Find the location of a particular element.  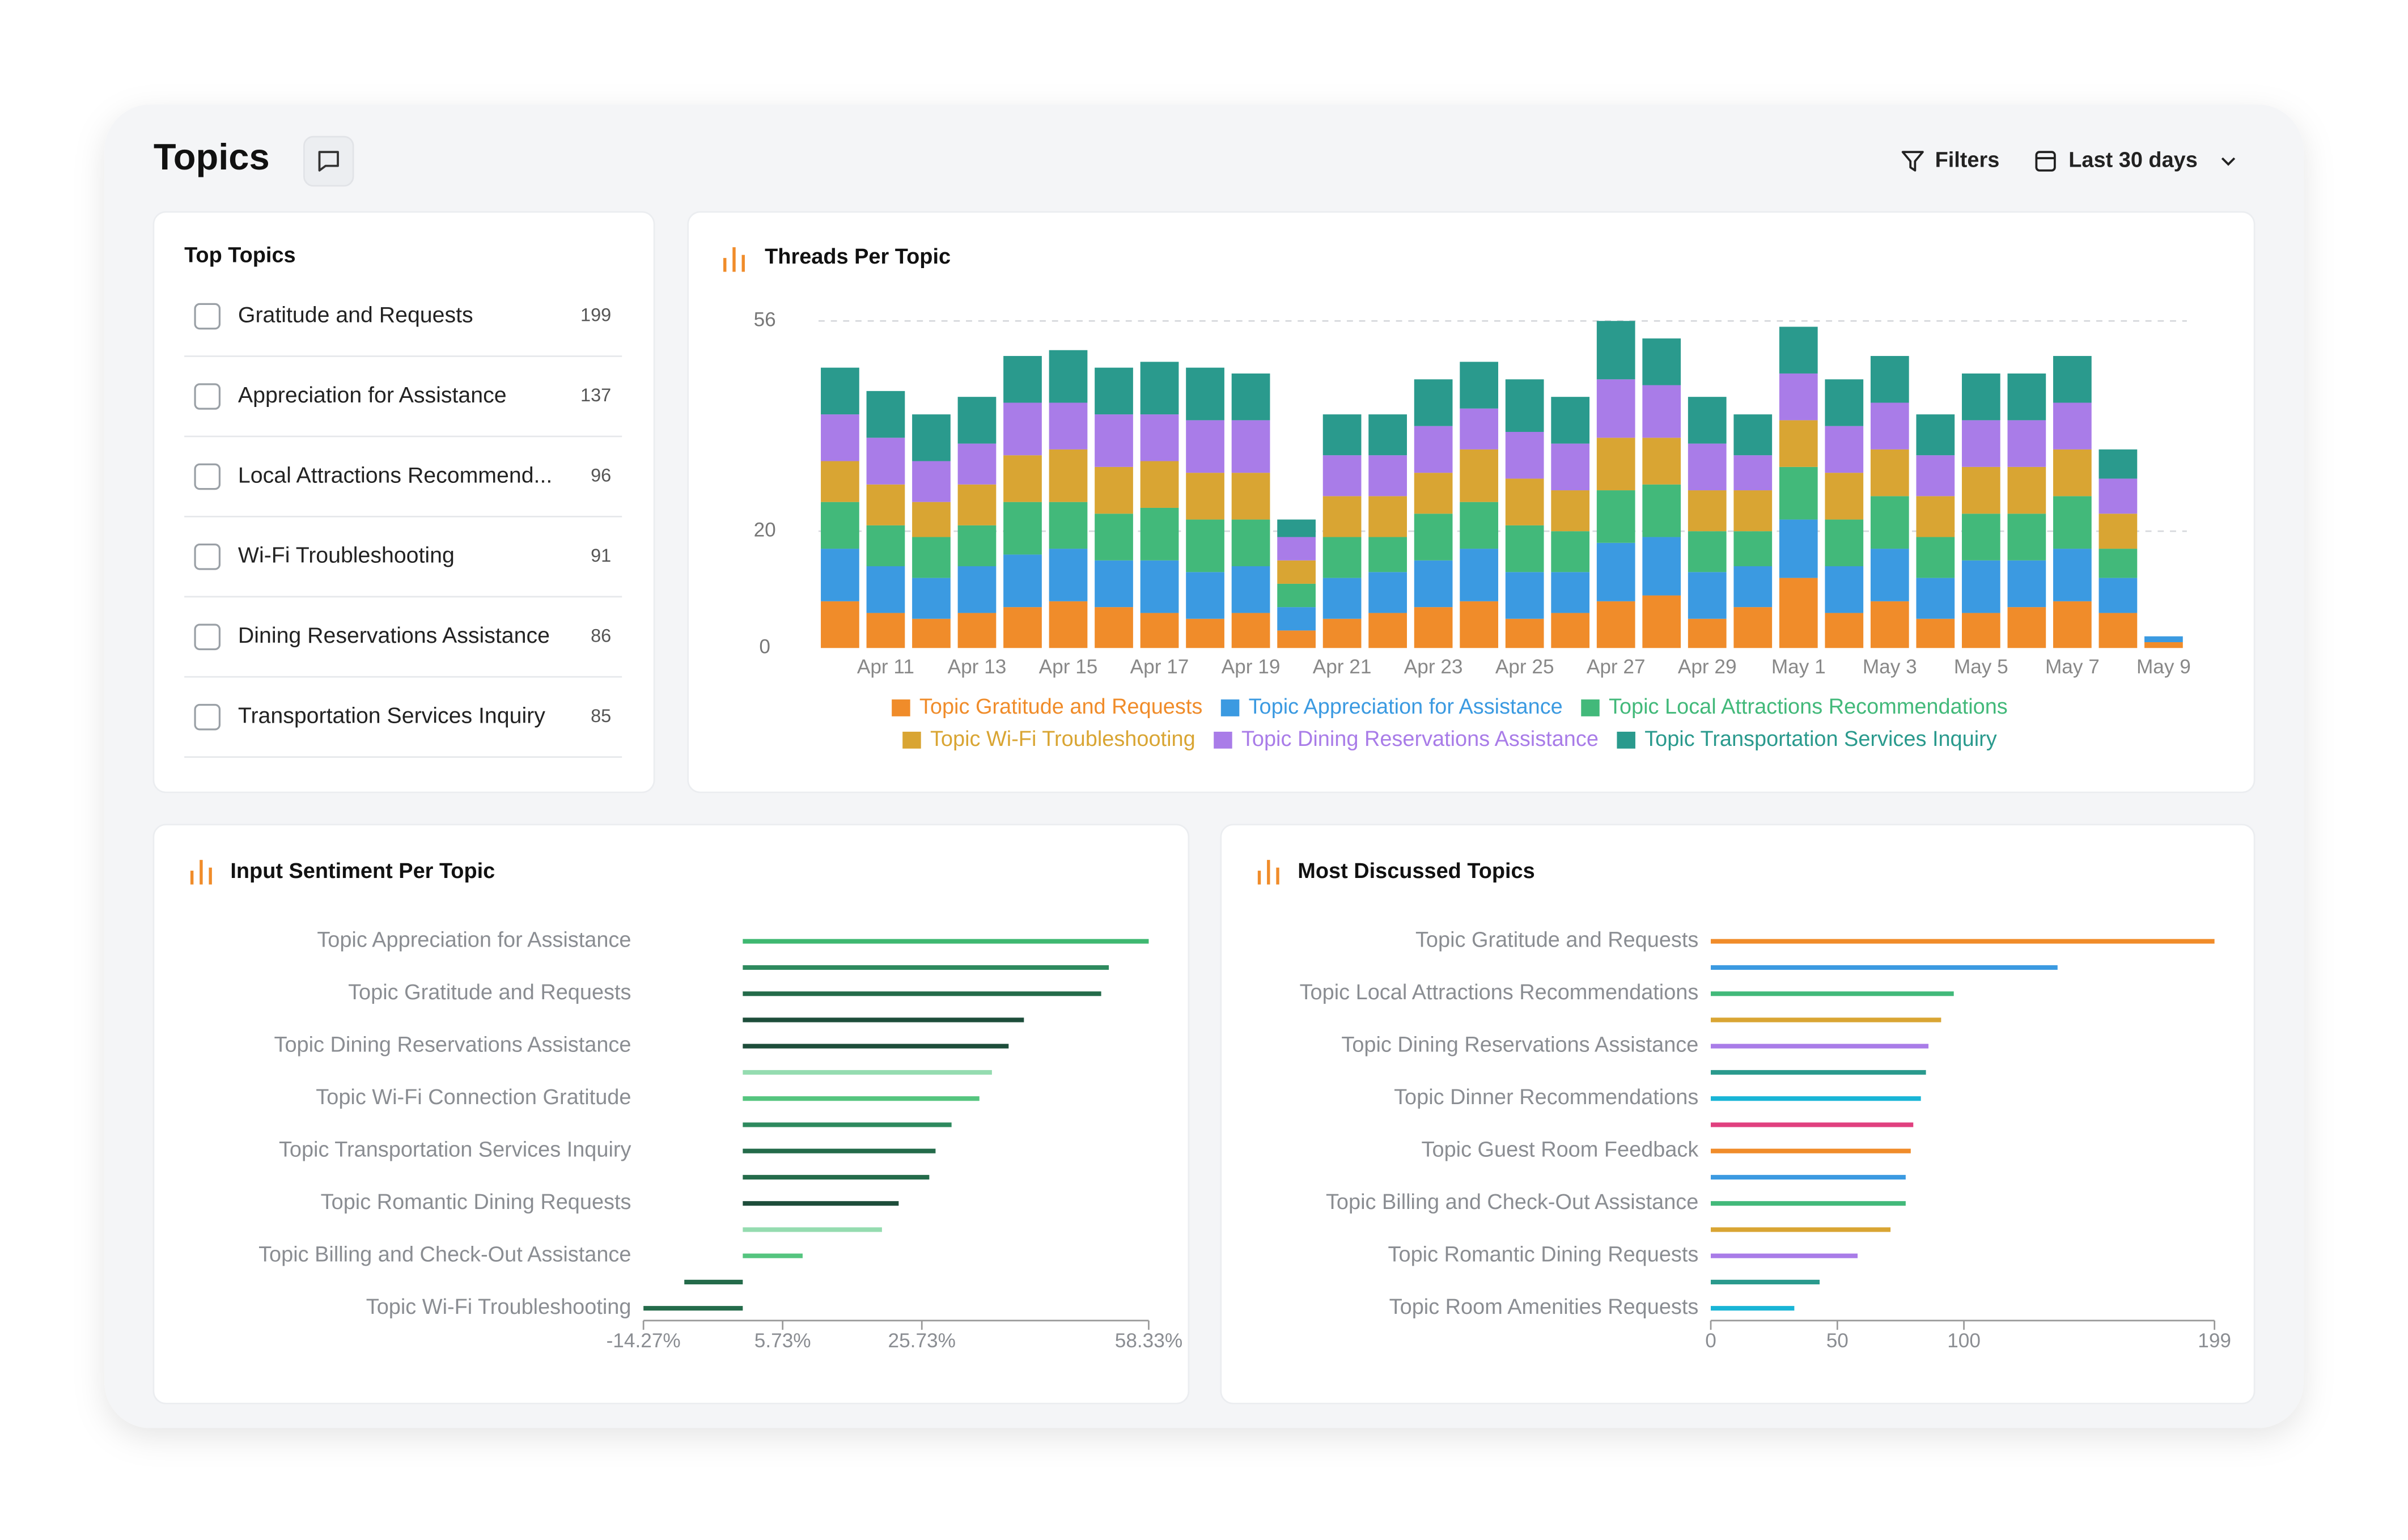

topic-count: 86 is located at coordinates (601, 635).